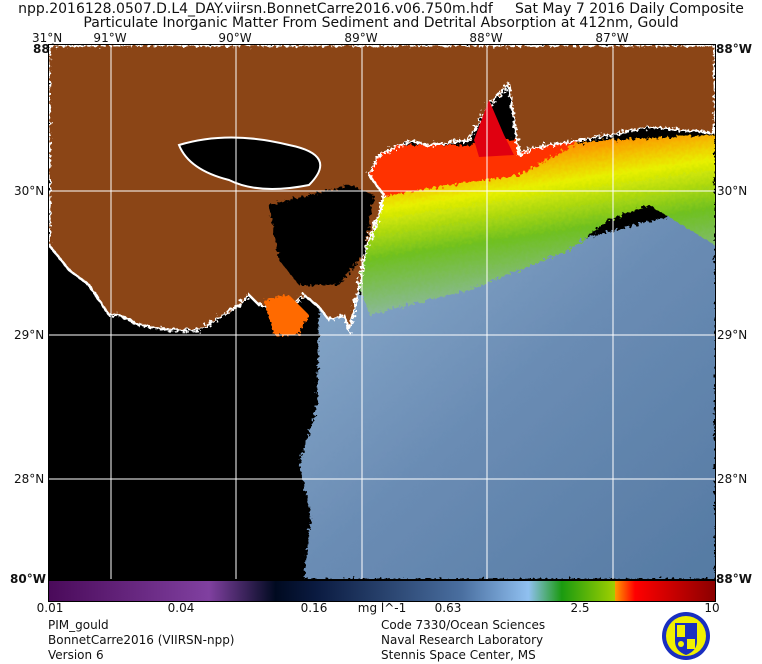 Image resolution: width=762 pixels, height=664 pixels. Describe the element at coordinates (612, 38) in the screenshot. I see `lon-label: 87°W` at that location.